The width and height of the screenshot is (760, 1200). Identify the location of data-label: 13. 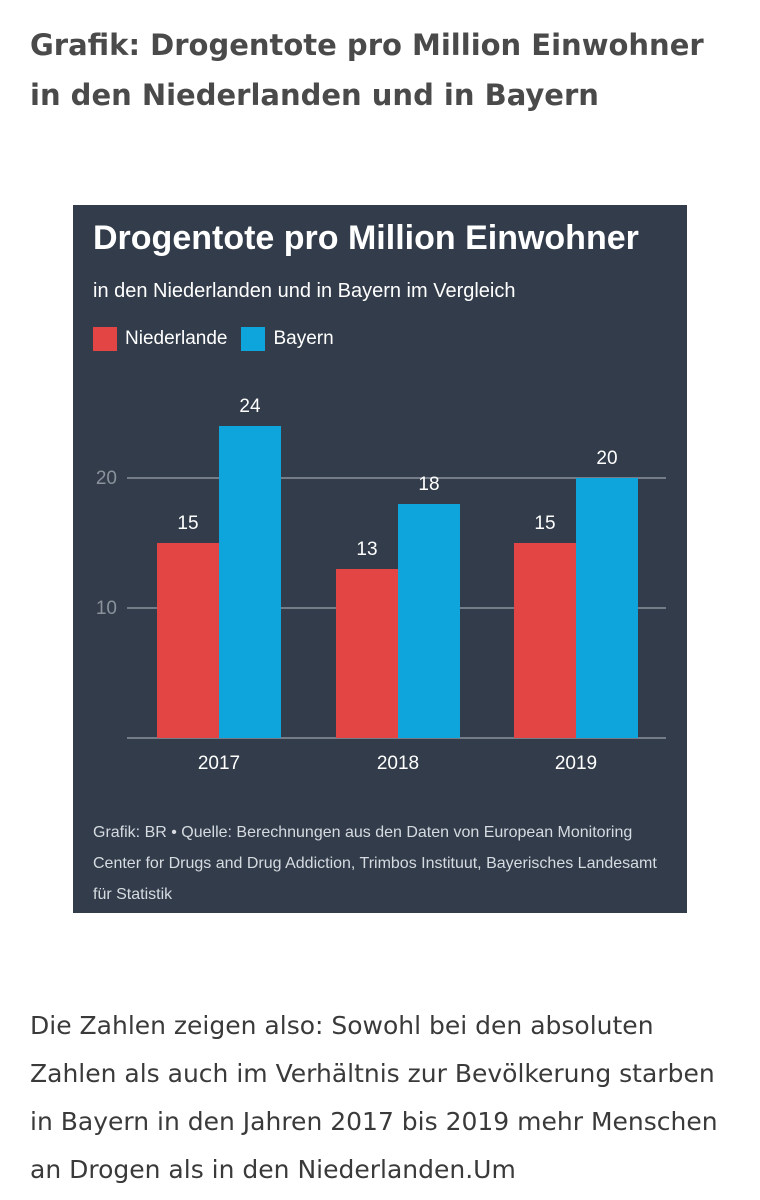
(366, 549).